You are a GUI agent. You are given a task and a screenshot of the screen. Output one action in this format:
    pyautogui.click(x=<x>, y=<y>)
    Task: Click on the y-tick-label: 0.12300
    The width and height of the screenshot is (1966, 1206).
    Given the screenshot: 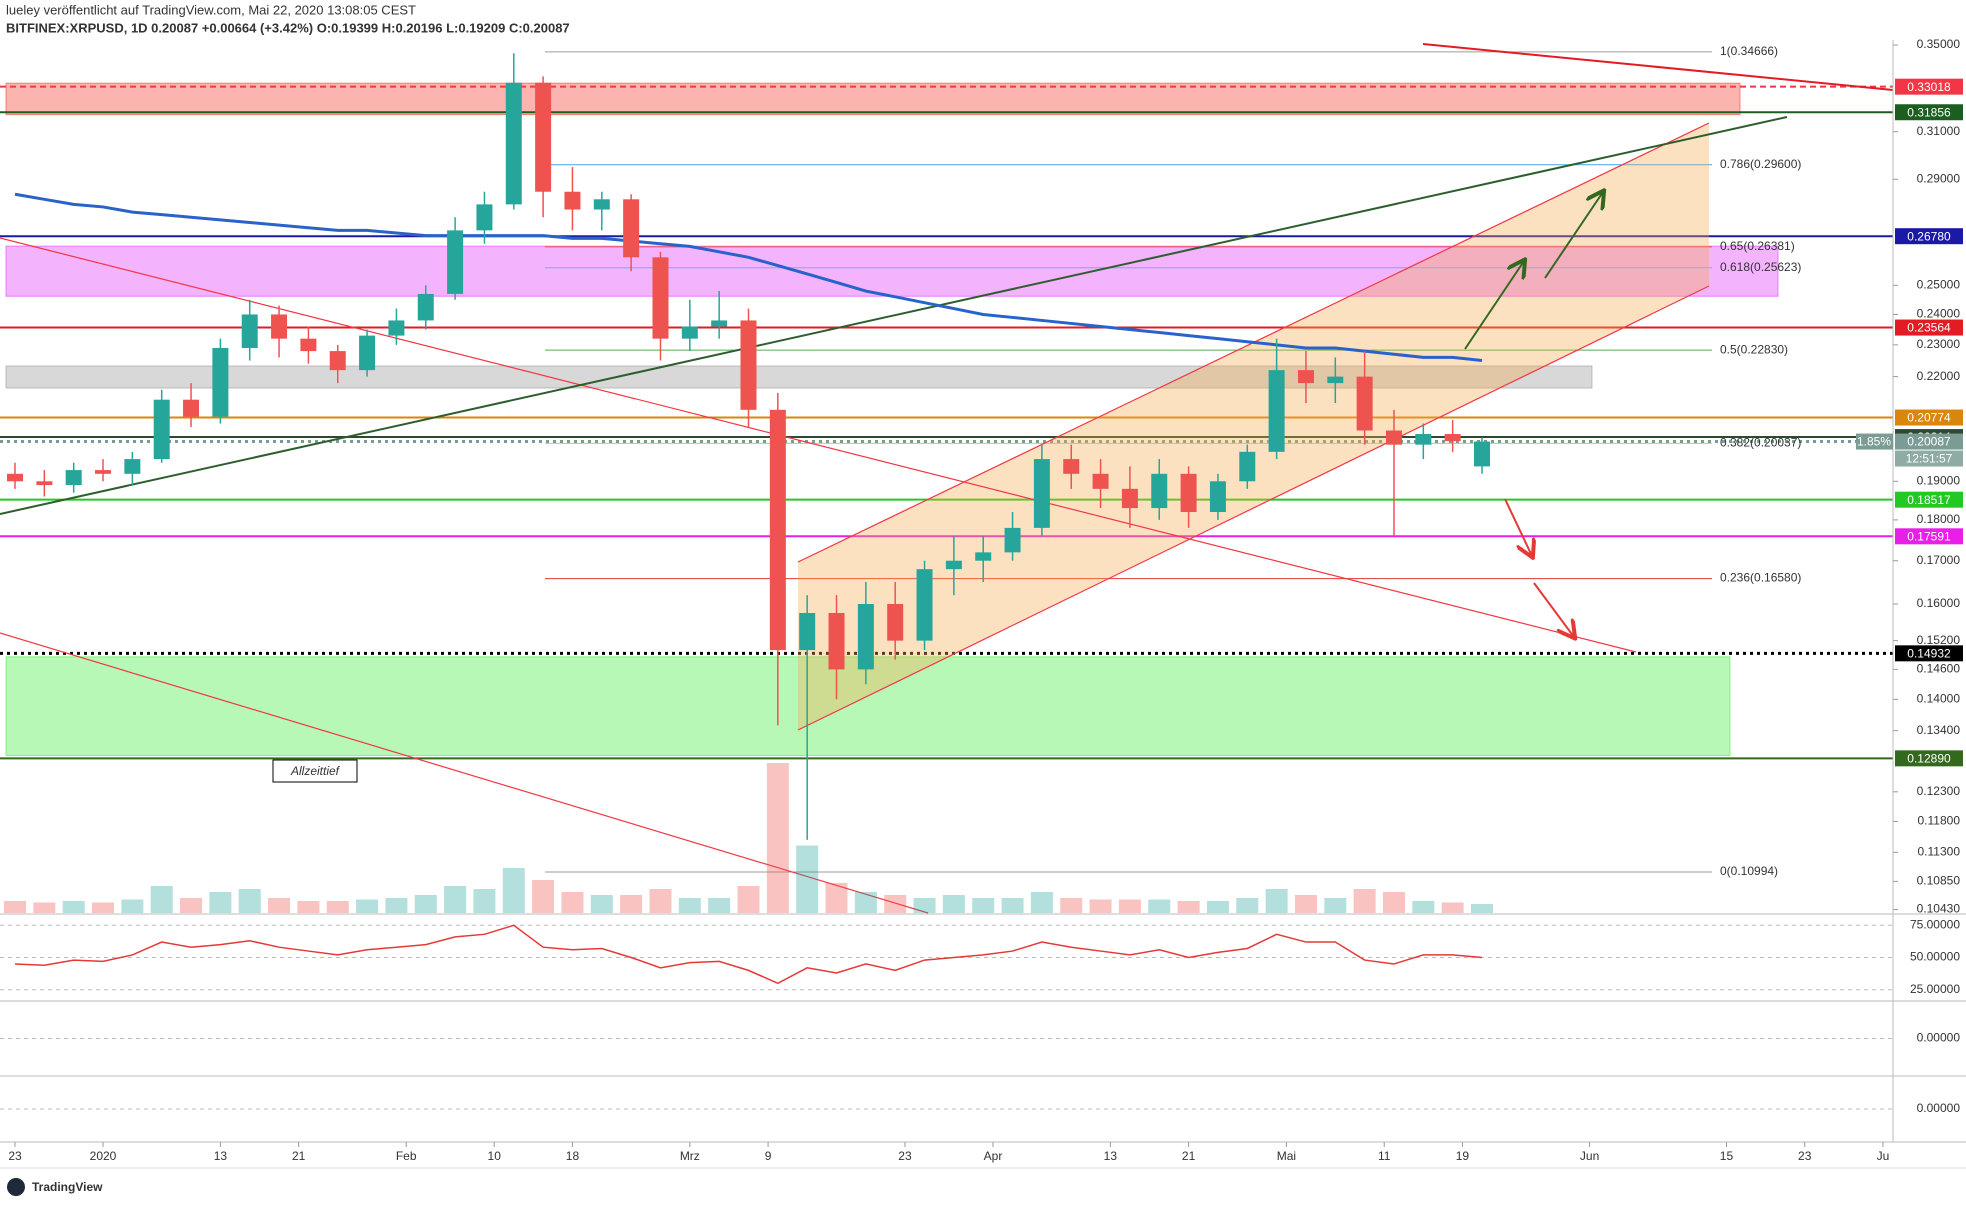 What is the action you would take?
    pyautogui.click(x=1939, y=791)
    